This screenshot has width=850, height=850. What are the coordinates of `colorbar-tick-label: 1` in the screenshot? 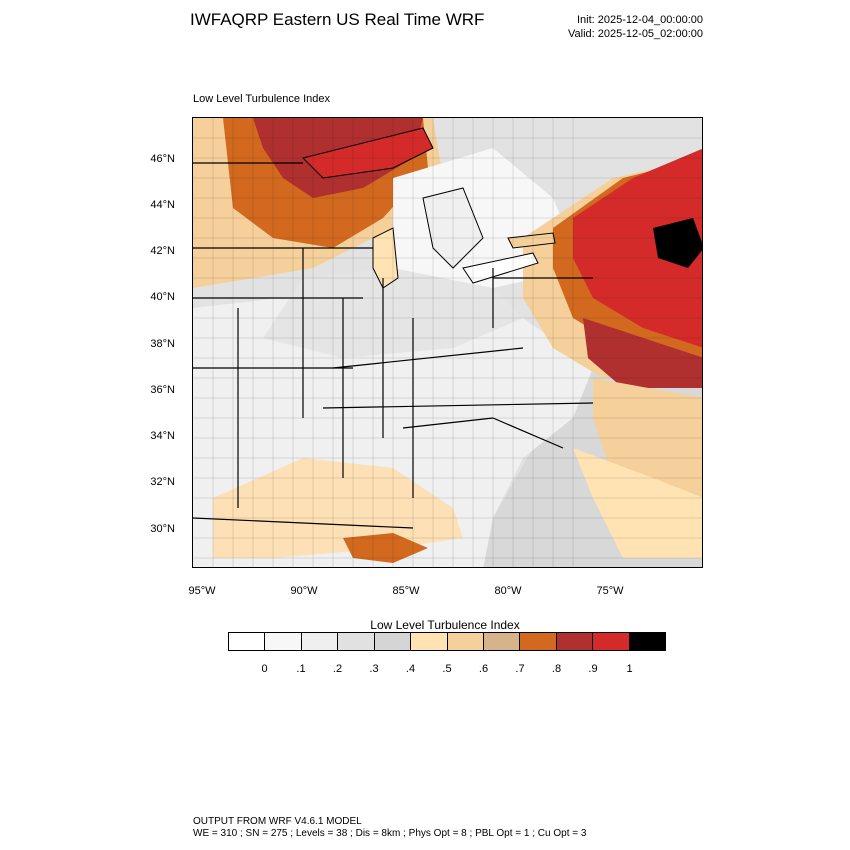 It's located at (629, 669).